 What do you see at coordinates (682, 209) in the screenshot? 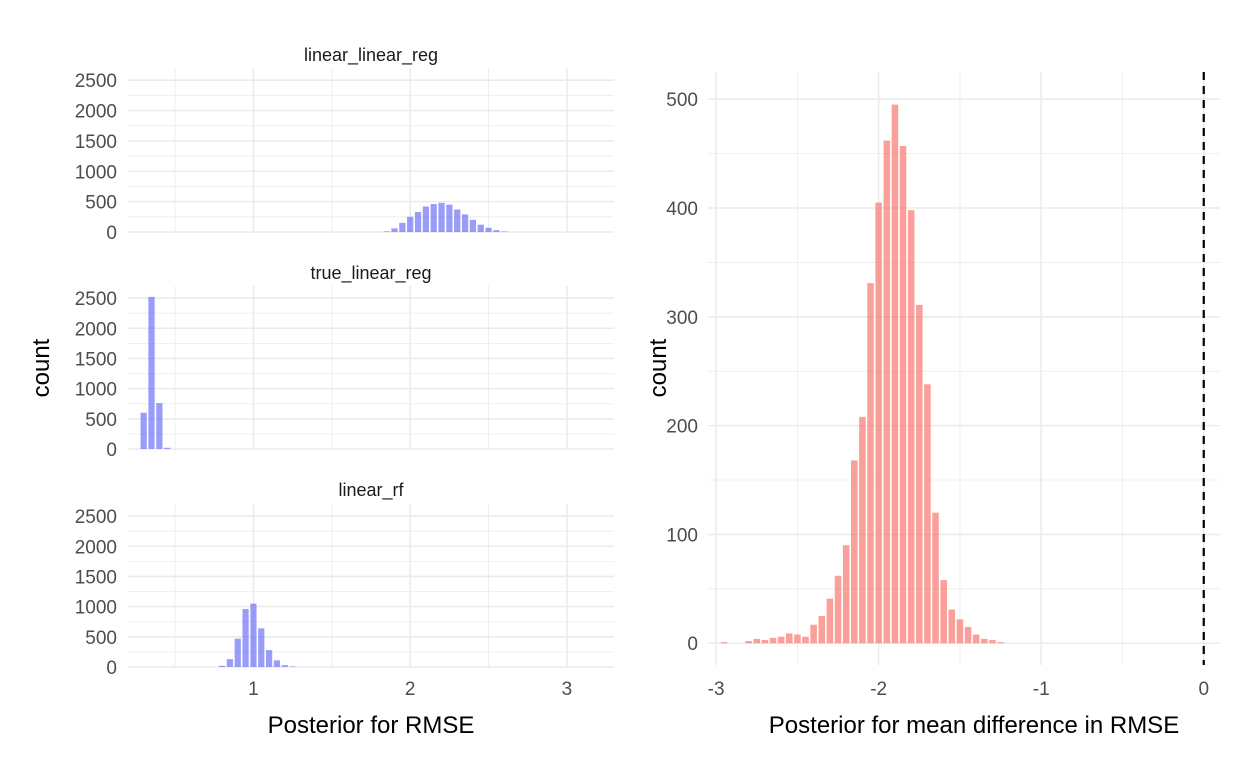
I see `y-tick-label: 400` at bounding box center [682, 209].